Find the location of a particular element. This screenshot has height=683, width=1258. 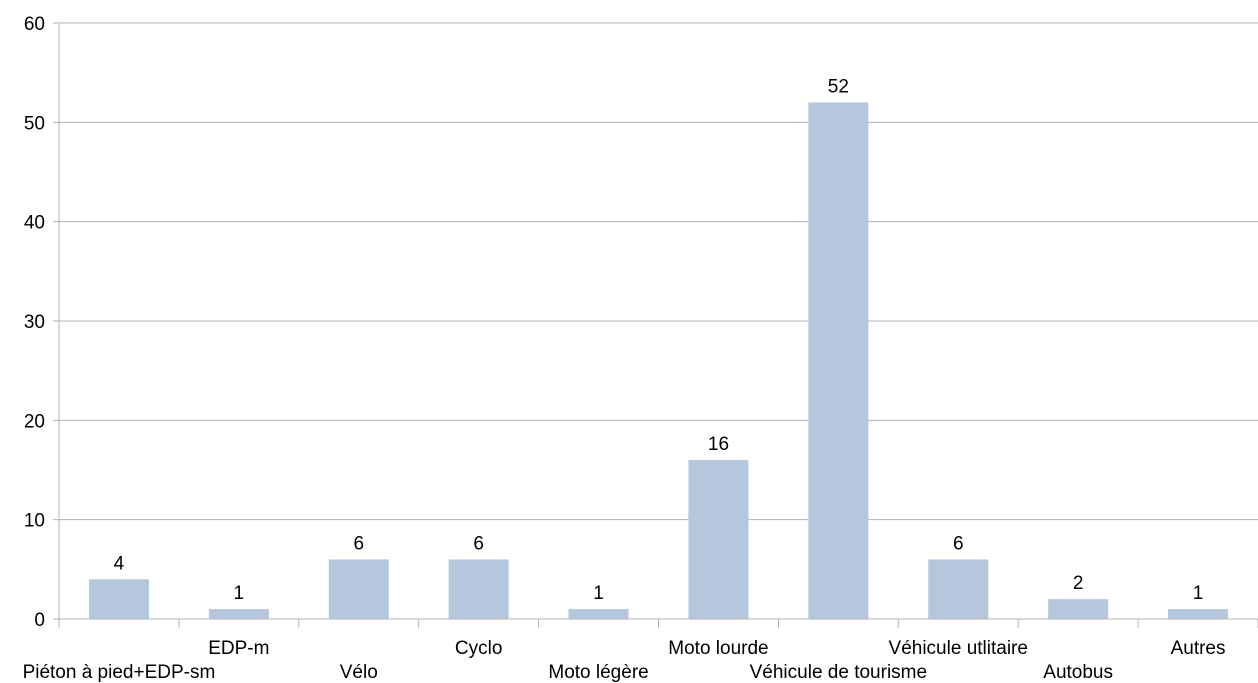

x-category-label: Véhicule utlitaire is located at coordinates (958, 648).